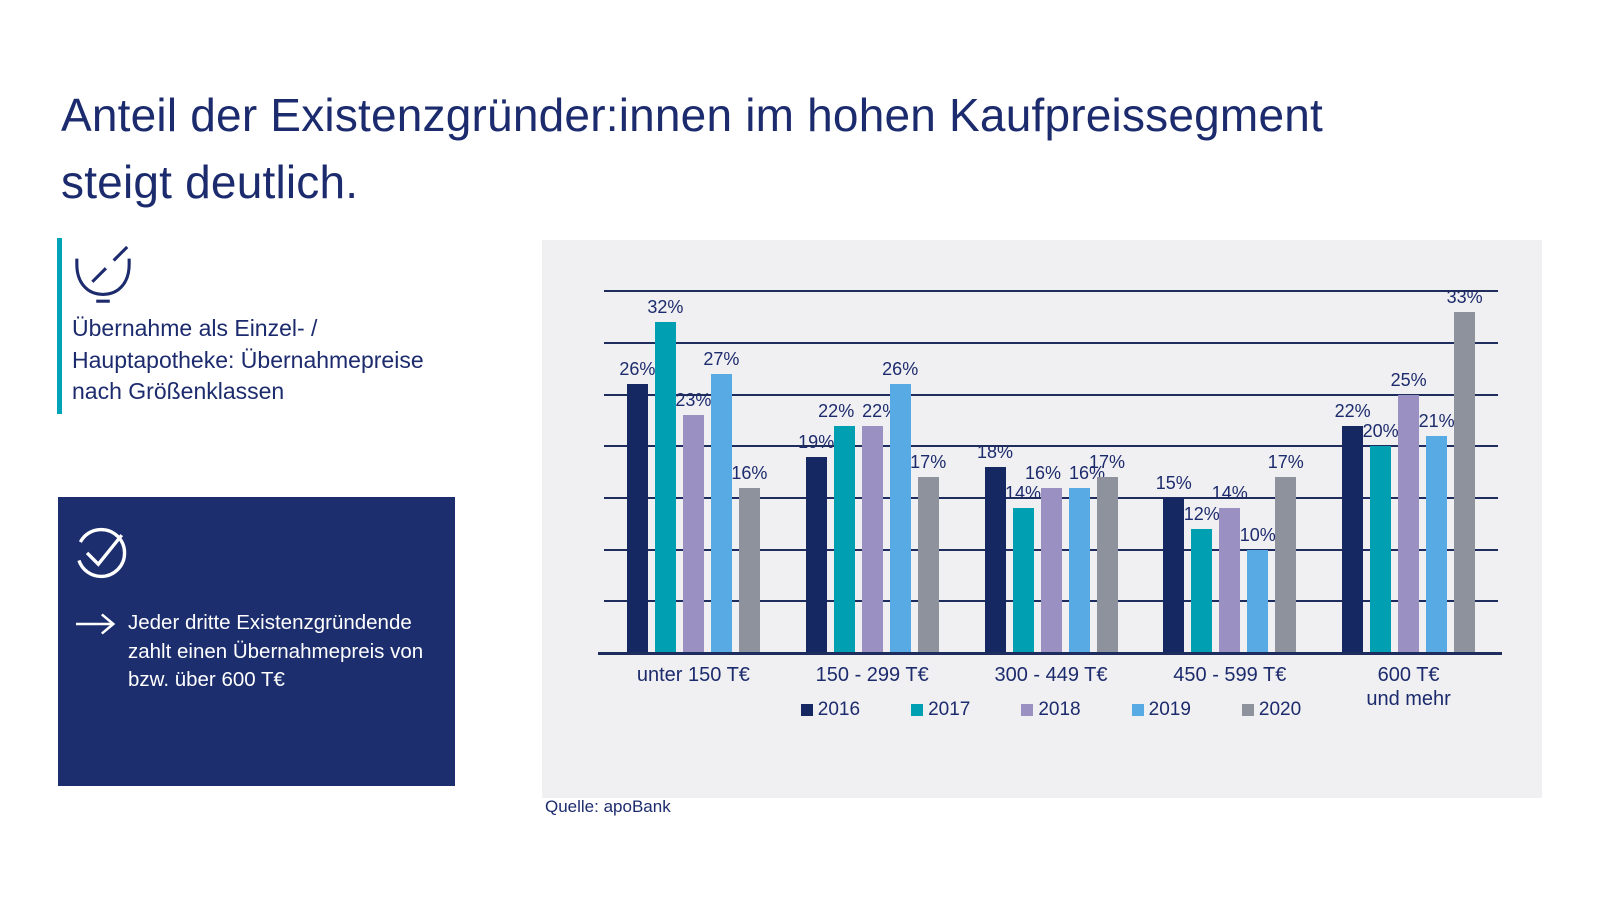 Image resolution: width=1600 pixels, height=900 pixels. Describe the element at coordinates (103, 274) in the screenshot. I see `mortar-pestle-icon` at that location.